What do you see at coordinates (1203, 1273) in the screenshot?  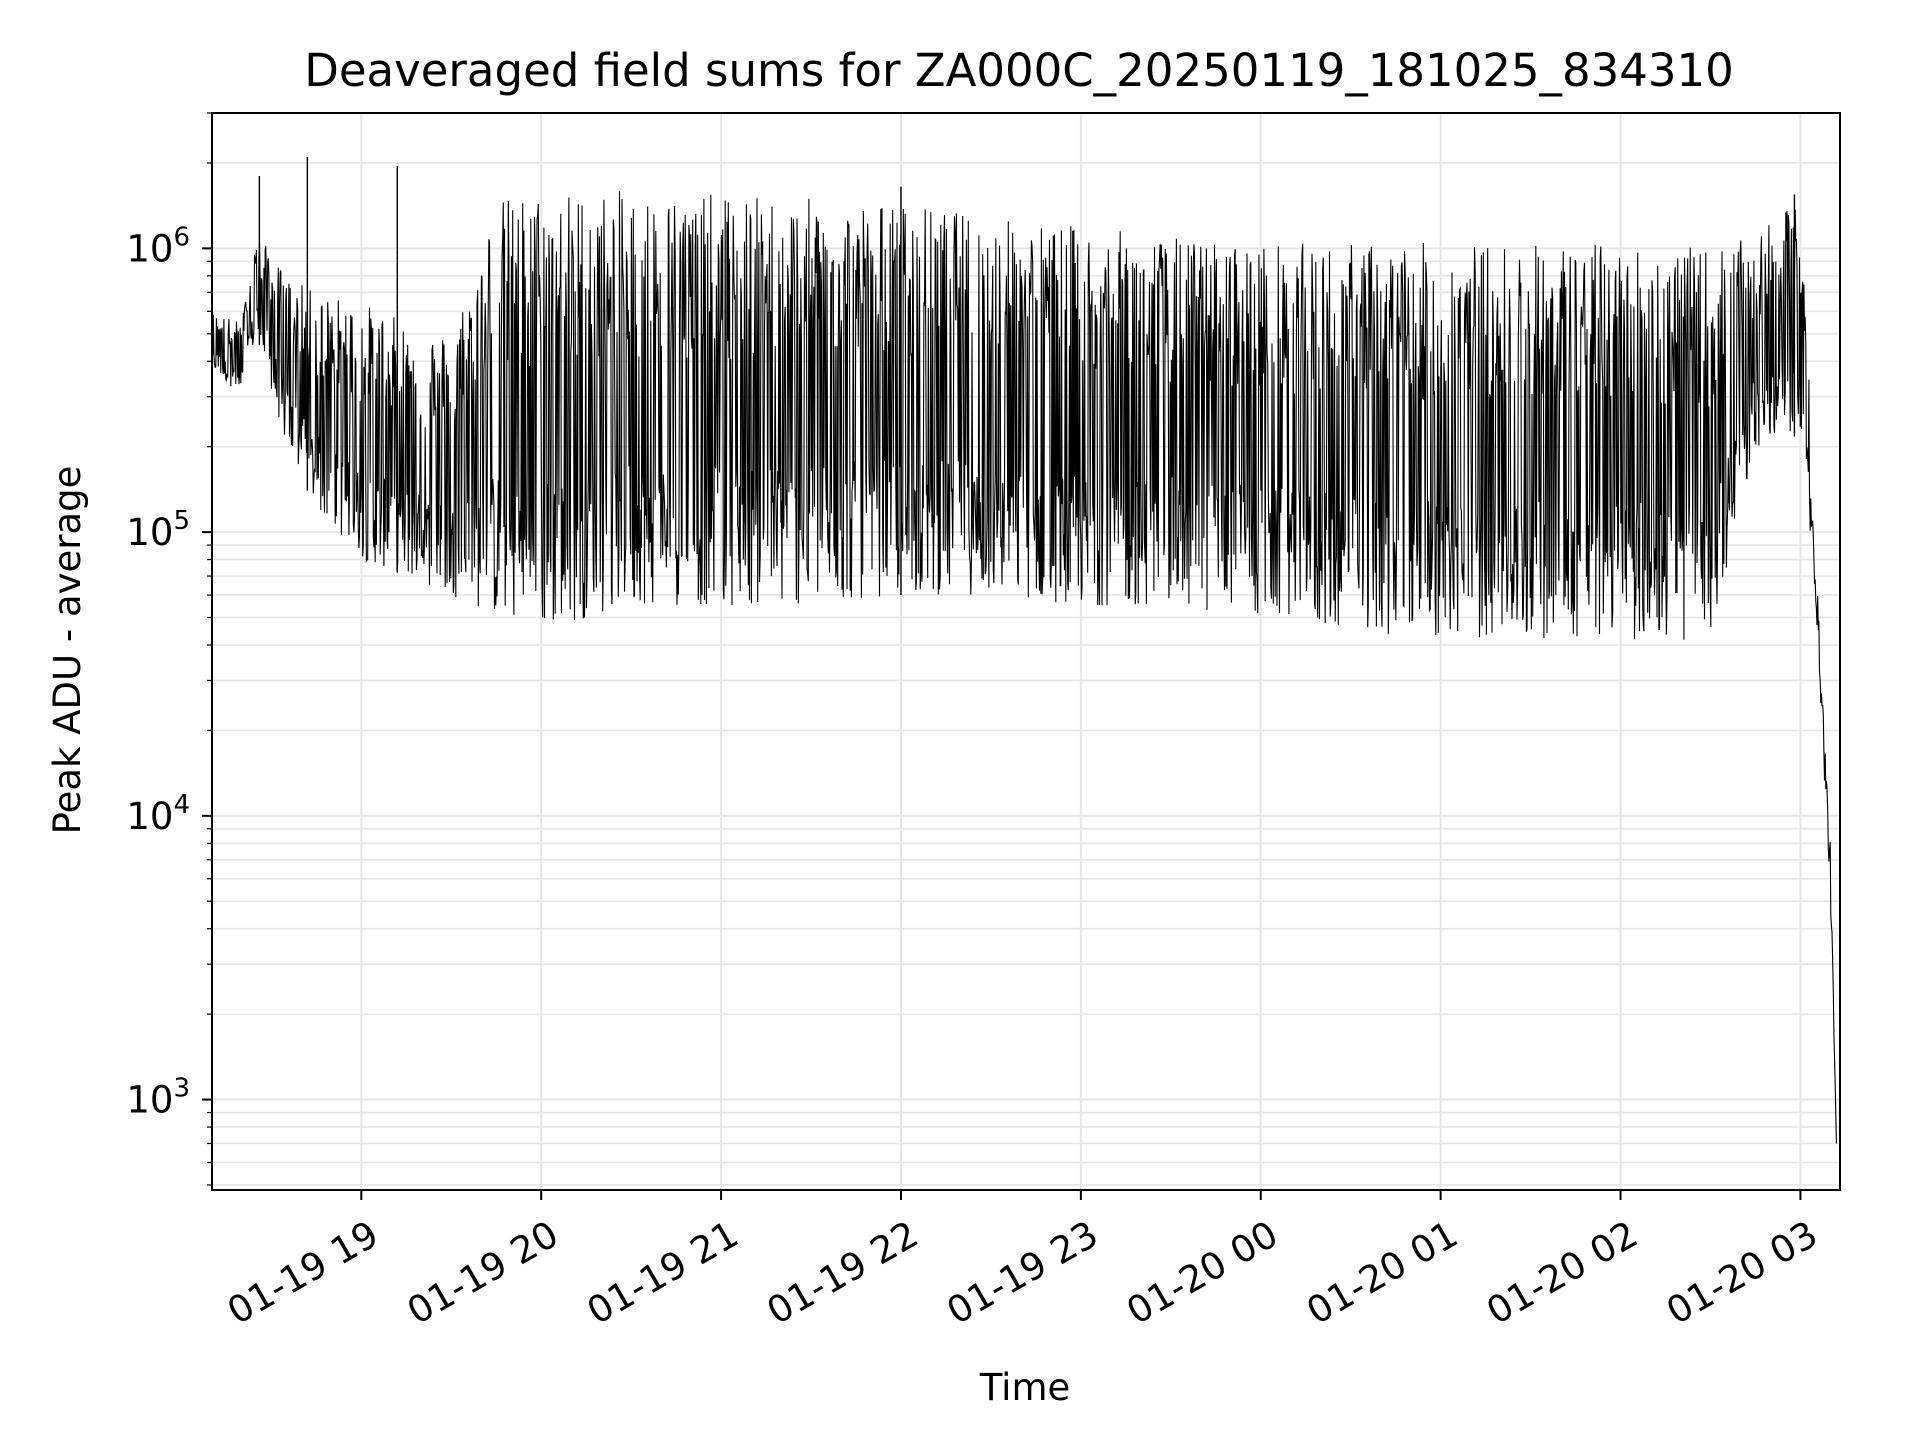 I see `x-tick-label: 01-20 00` at bounding box center [1203, 1273].